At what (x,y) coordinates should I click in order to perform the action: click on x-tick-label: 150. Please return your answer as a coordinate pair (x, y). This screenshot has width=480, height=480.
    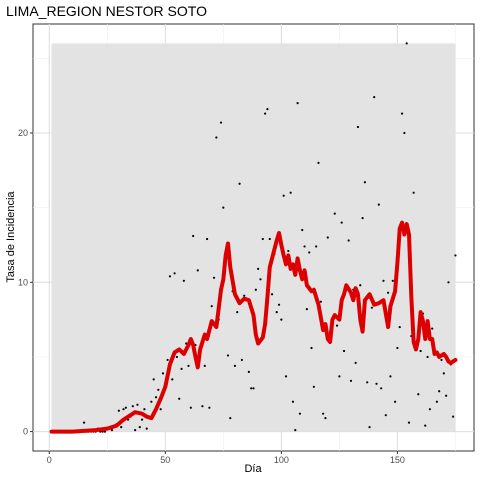
    Looking at the image, I should click on (397, 460).